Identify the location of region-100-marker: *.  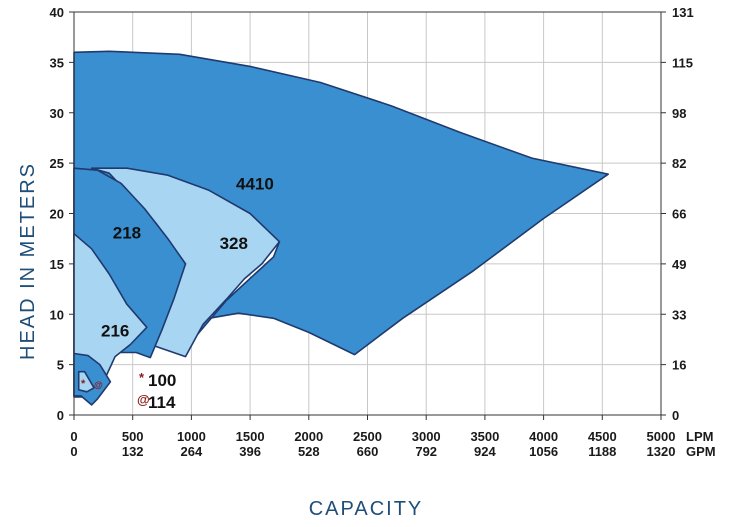
(83, 384).